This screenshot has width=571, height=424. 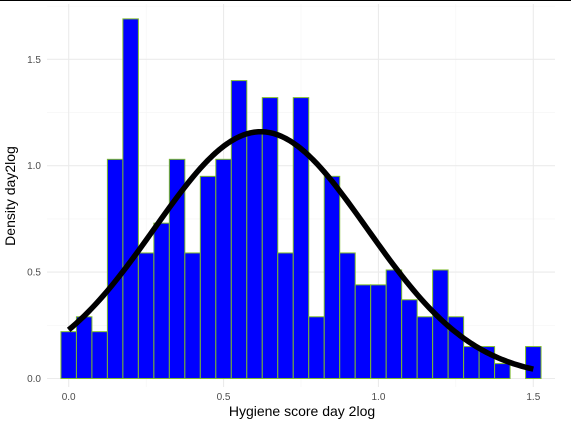 I want to click on x-axis-title: Hygiene score day 2log, so click(x=302, y=411).